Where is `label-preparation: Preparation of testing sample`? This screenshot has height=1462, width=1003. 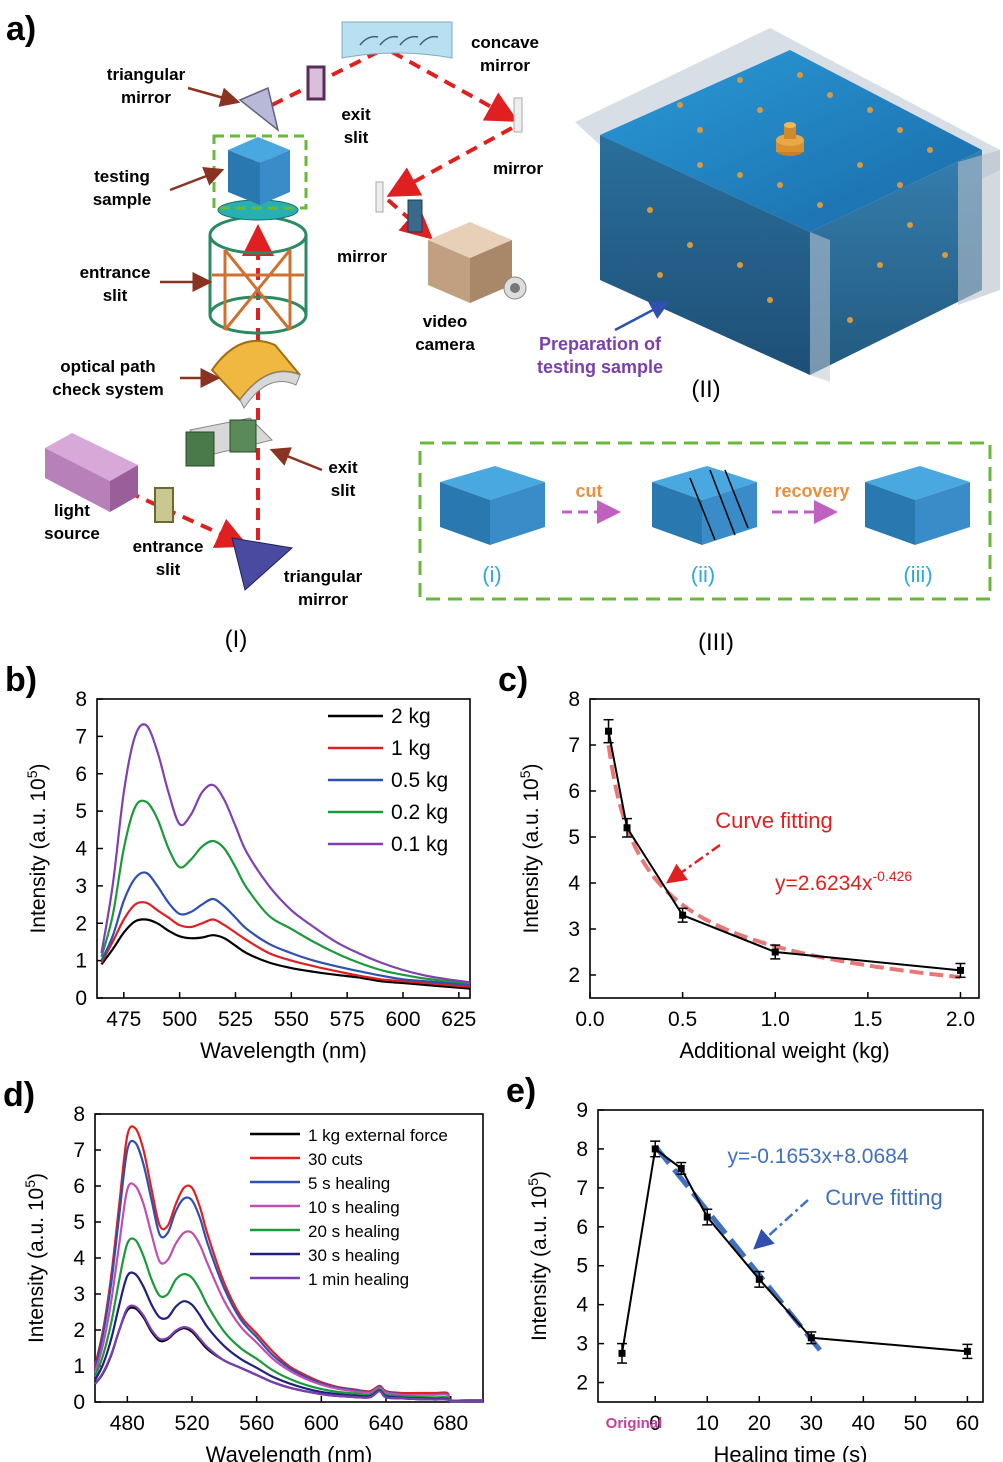
label-preparation: Preparation of testing sample is located at coordinates (600, 355).